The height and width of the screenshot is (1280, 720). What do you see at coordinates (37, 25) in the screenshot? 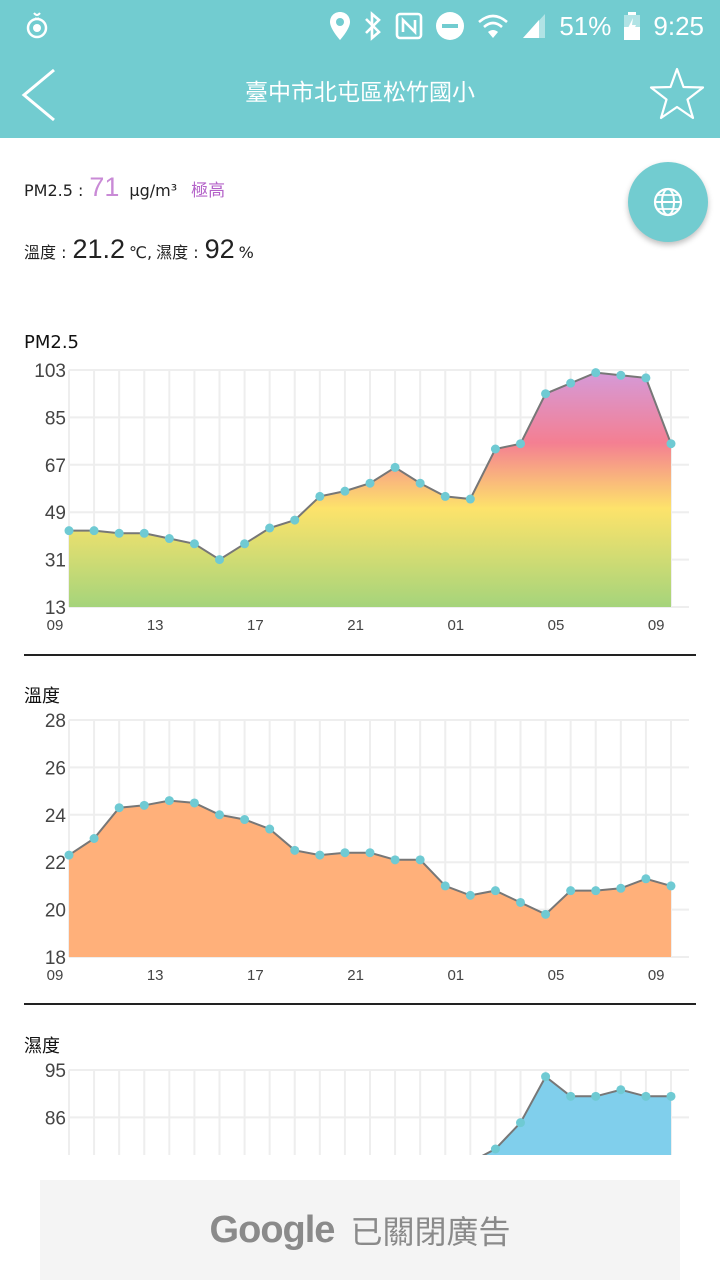
I see `app-notification-icon` at bounding box center [37, 25].